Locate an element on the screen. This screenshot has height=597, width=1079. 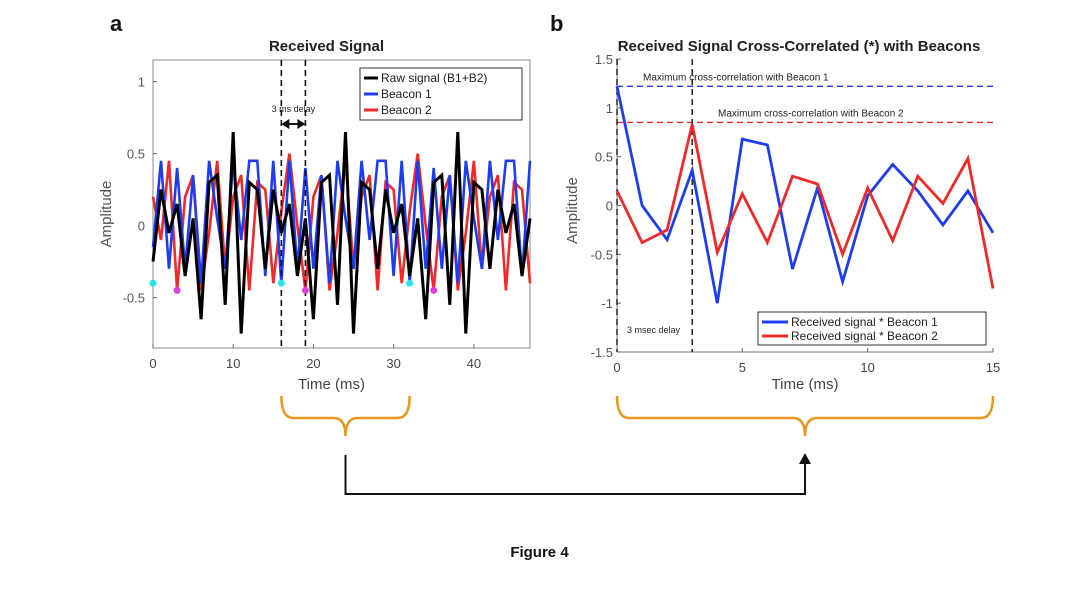
panel-a-xtick-label-0: 0 is located at coordinates (152, 363).